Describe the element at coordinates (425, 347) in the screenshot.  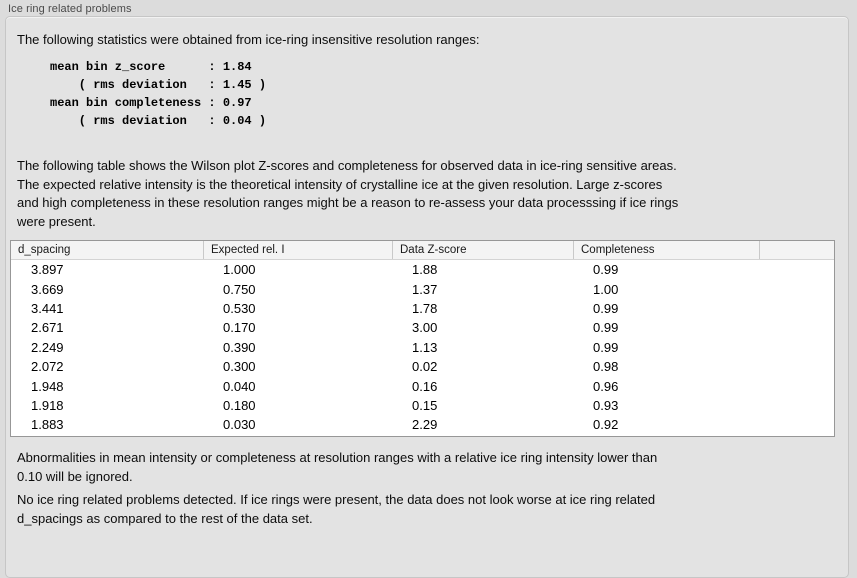
I see `table-cell: 1.13` at that location.